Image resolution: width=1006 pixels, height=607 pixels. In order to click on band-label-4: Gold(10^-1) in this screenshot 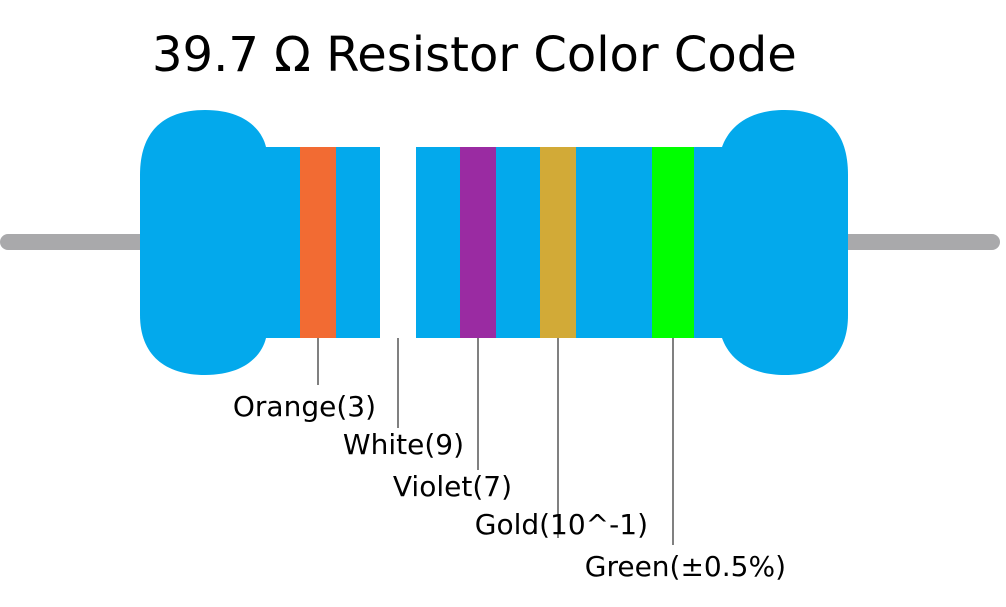, I will do `click(561, 524)`.